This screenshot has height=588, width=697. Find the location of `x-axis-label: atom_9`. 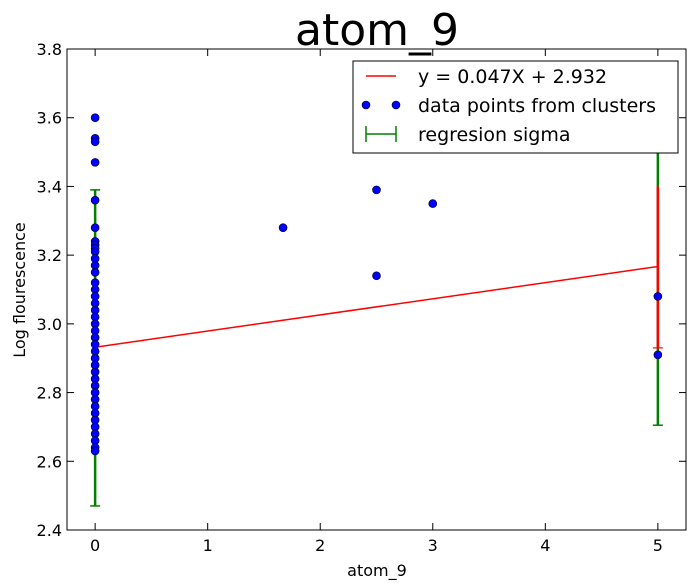

x-axis-label: atom_9 is located at coordinates (377, 571).